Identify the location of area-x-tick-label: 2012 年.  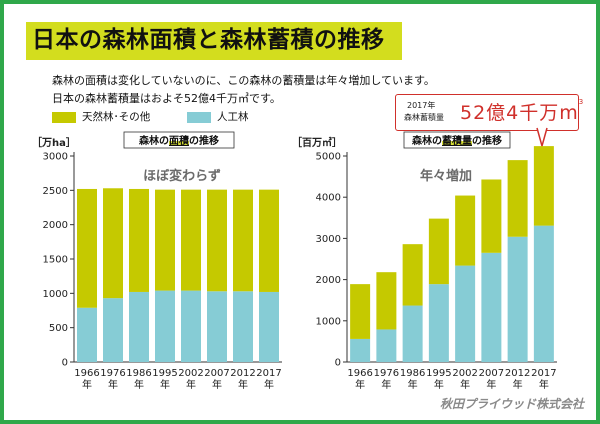
(242, 379).